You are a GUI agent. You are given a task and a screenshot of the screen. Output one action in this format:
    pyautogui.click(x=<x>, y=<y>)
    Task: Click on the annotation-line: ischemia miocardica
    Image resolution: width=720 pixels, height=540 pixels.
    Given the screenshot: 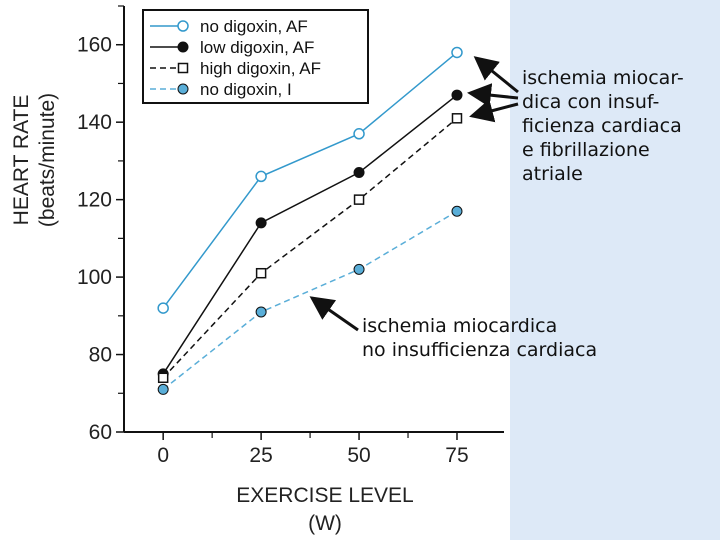 What is the action you would take?
    pyautogui.click(x=460, y=326)
    